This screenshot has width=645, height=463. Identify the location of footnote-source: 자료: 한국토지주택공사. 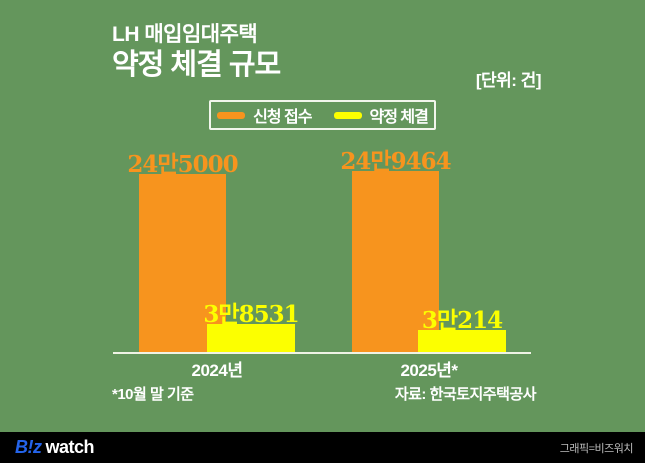
(465, 394).